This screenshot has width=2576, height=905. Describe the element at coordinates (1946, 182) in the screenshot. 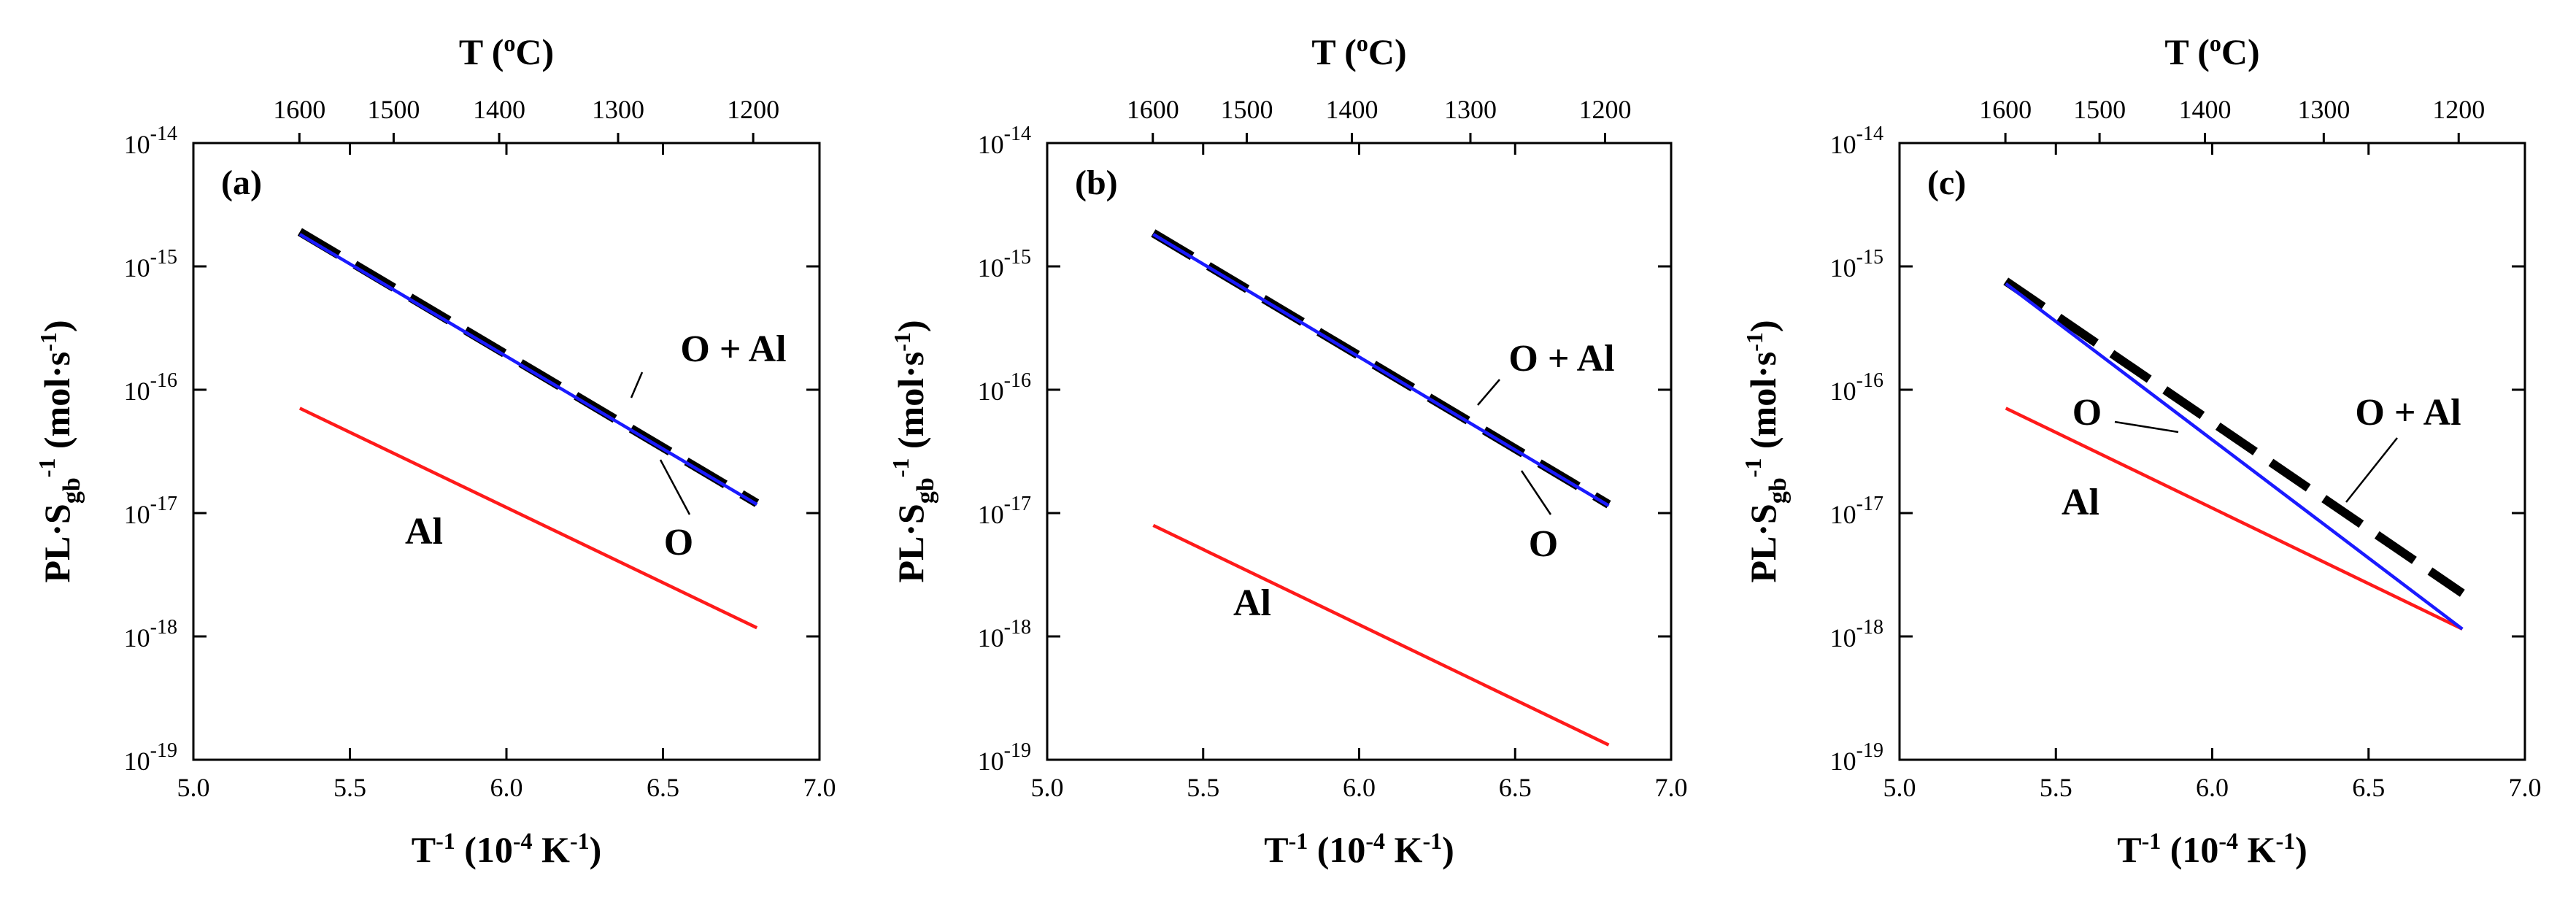

I see `panel-label: (c)` at that location.